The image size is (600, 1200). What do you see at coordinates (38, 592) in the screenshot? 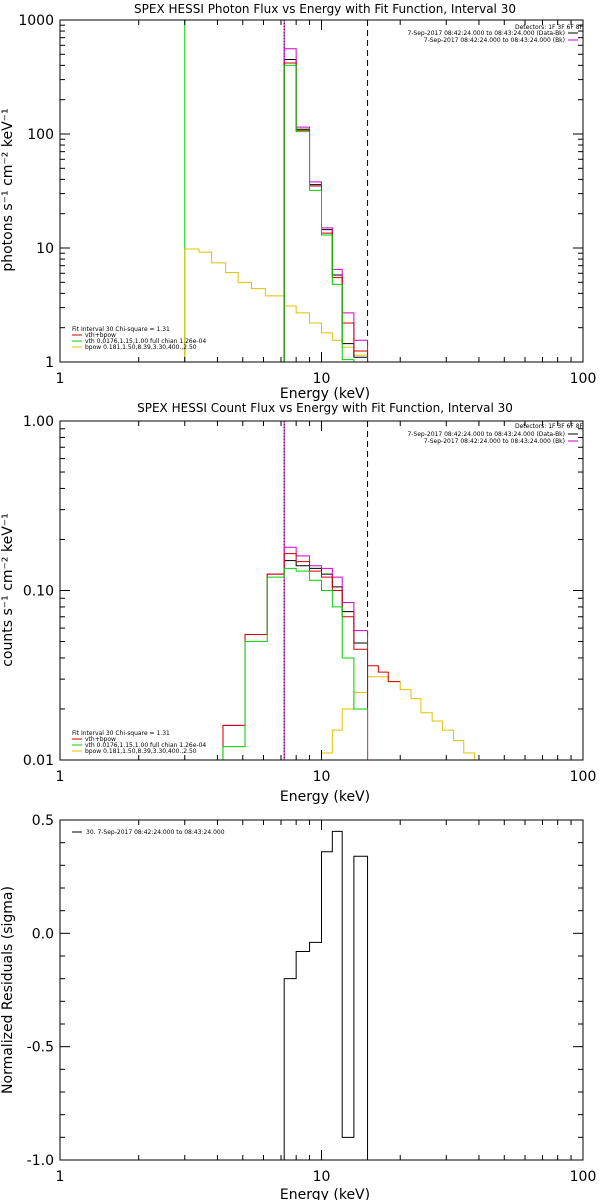
I see `y-tick-label: 0.10` at bounding box center [38, 592].